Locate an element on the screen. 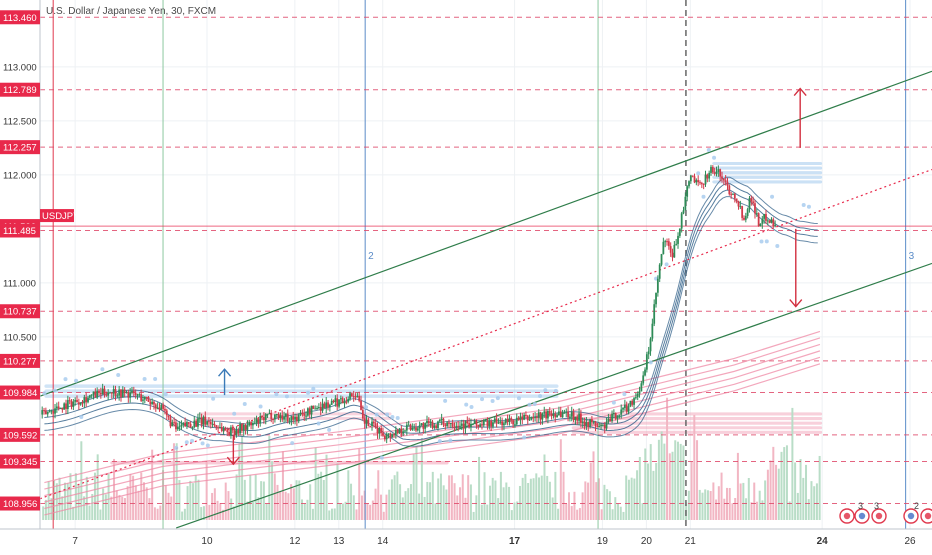 The height and width of the screenshot is (555, 932). liquidity-band is located at coordinates (697, 432).